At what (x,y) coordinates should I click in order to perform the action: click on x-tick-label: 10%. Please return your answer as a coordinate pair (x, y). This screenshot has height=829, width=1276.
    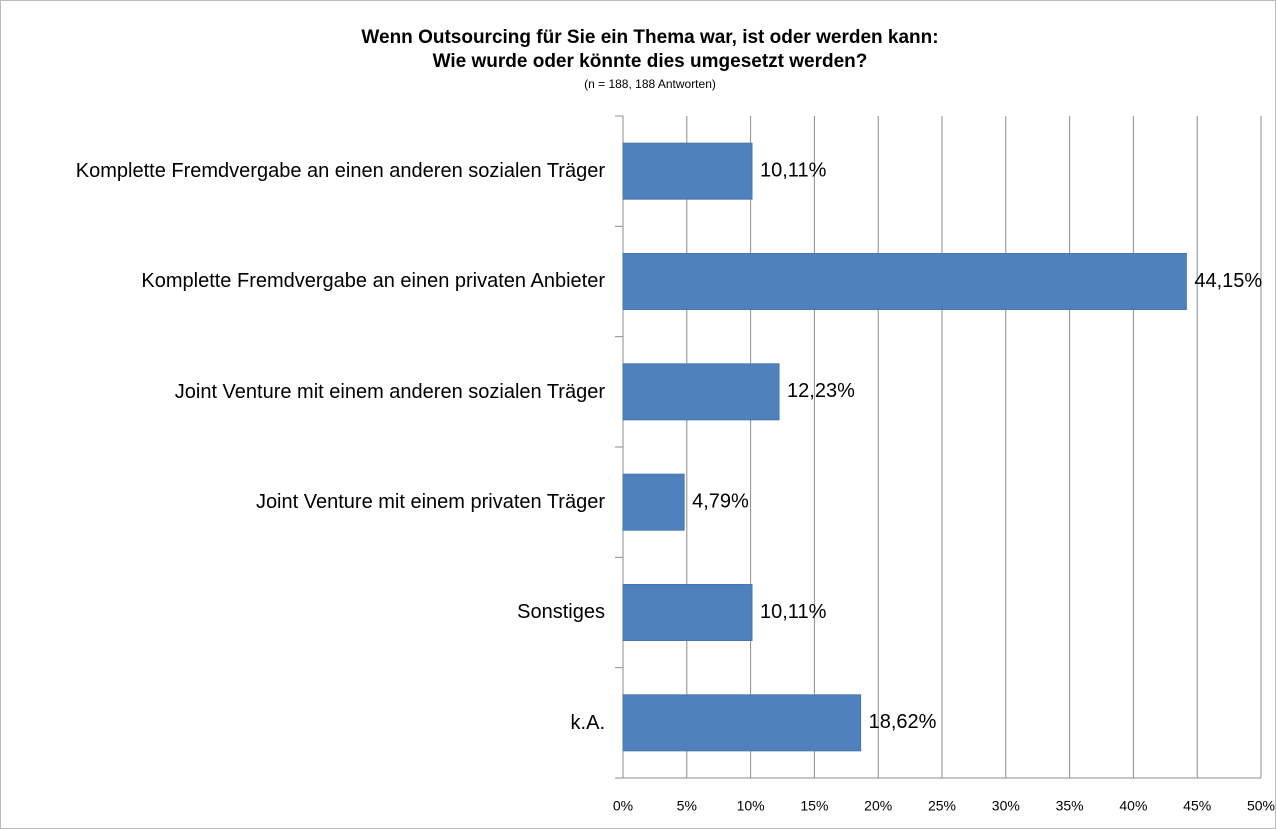
    Looking at the image, I should click on (751, 806).